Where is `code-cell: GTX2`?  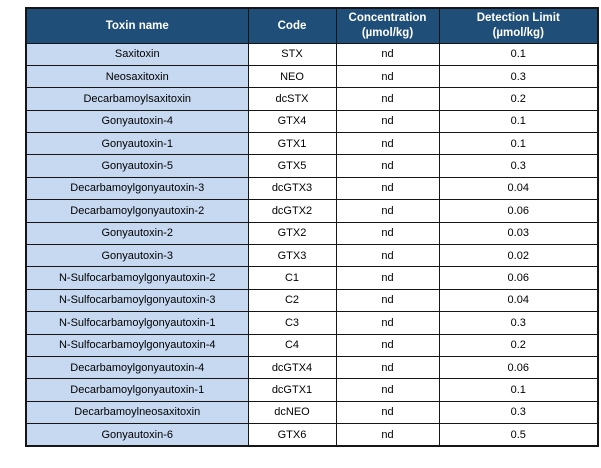
code-cell: GTX2 is located at coordinates (292, 233).